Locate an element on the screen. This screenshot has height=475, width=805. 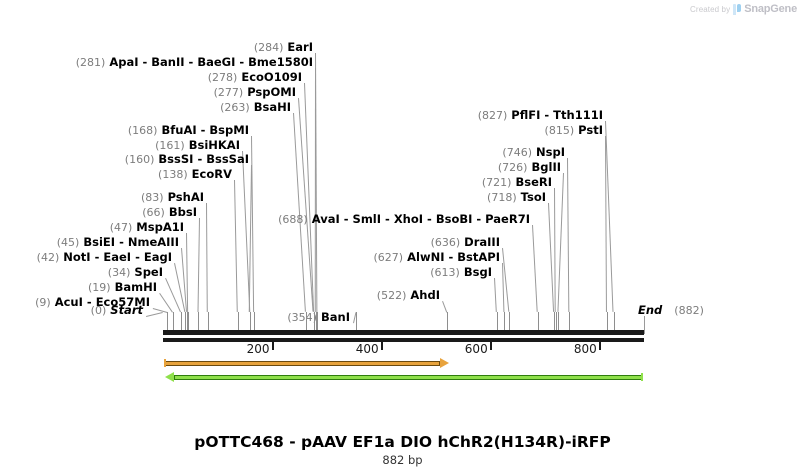
restriction-site-label: (83) PshAI is located at coordinates (172, 197).